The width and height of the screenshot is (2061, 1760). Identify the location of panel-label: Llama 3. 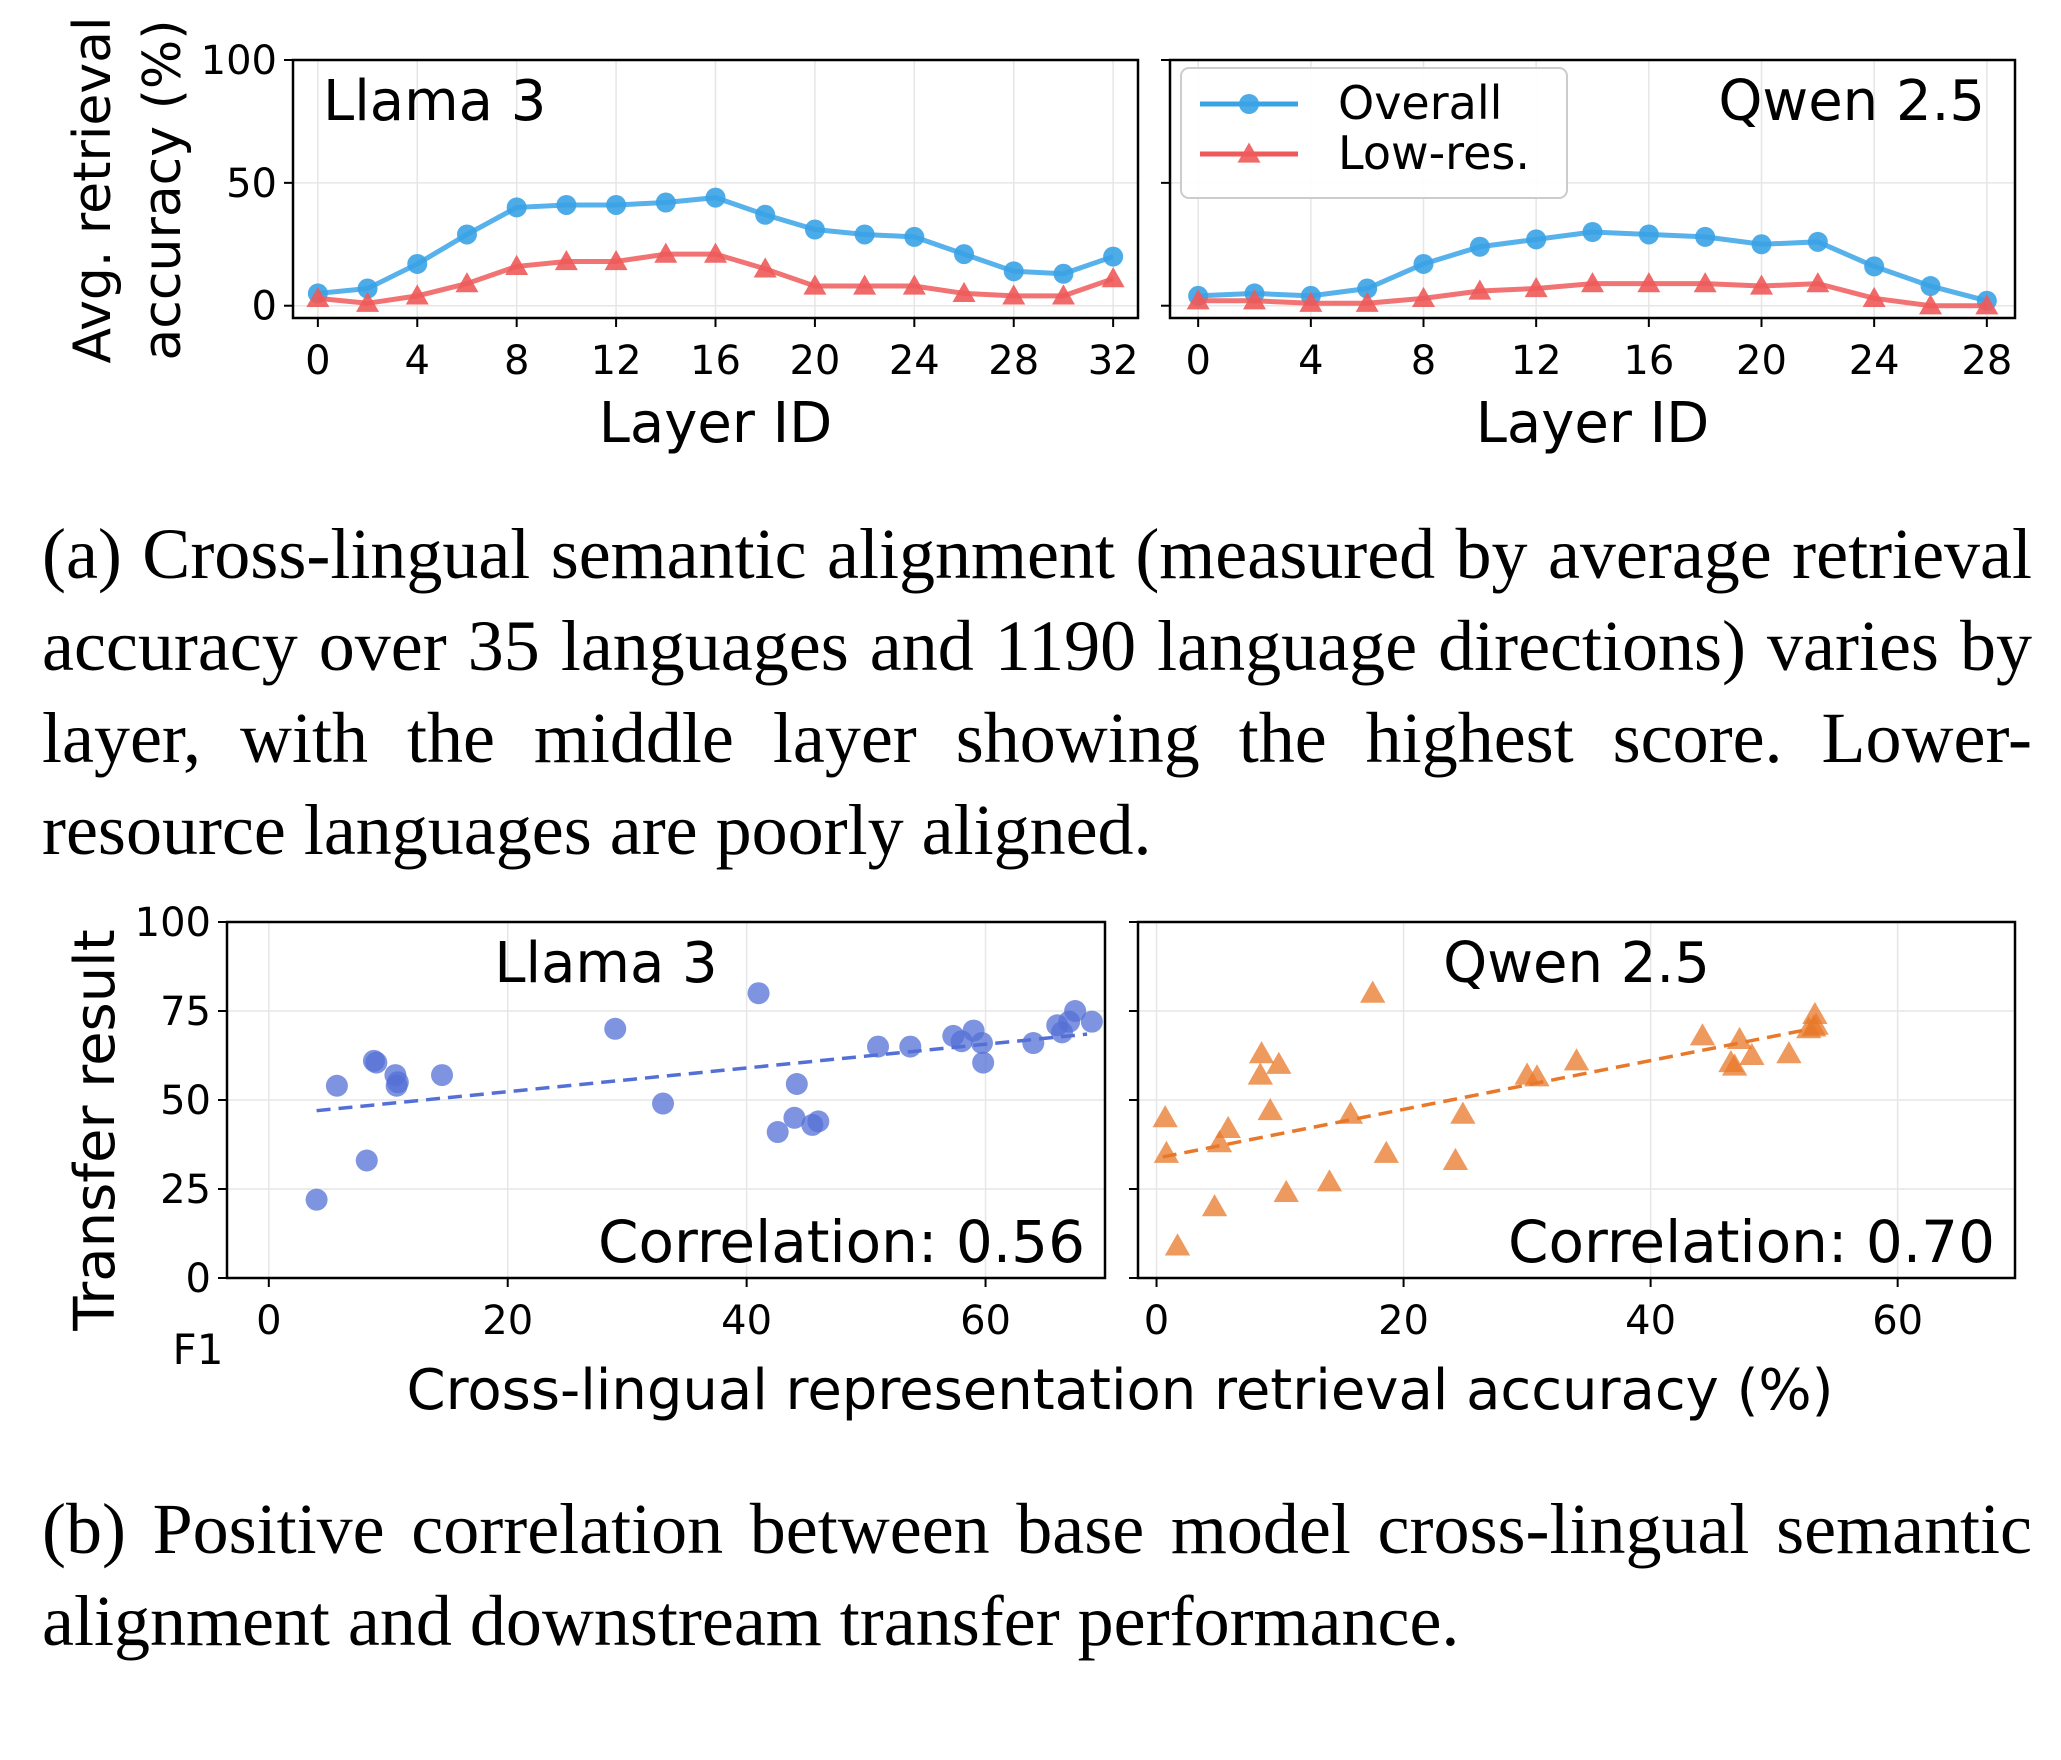
(605, 963).